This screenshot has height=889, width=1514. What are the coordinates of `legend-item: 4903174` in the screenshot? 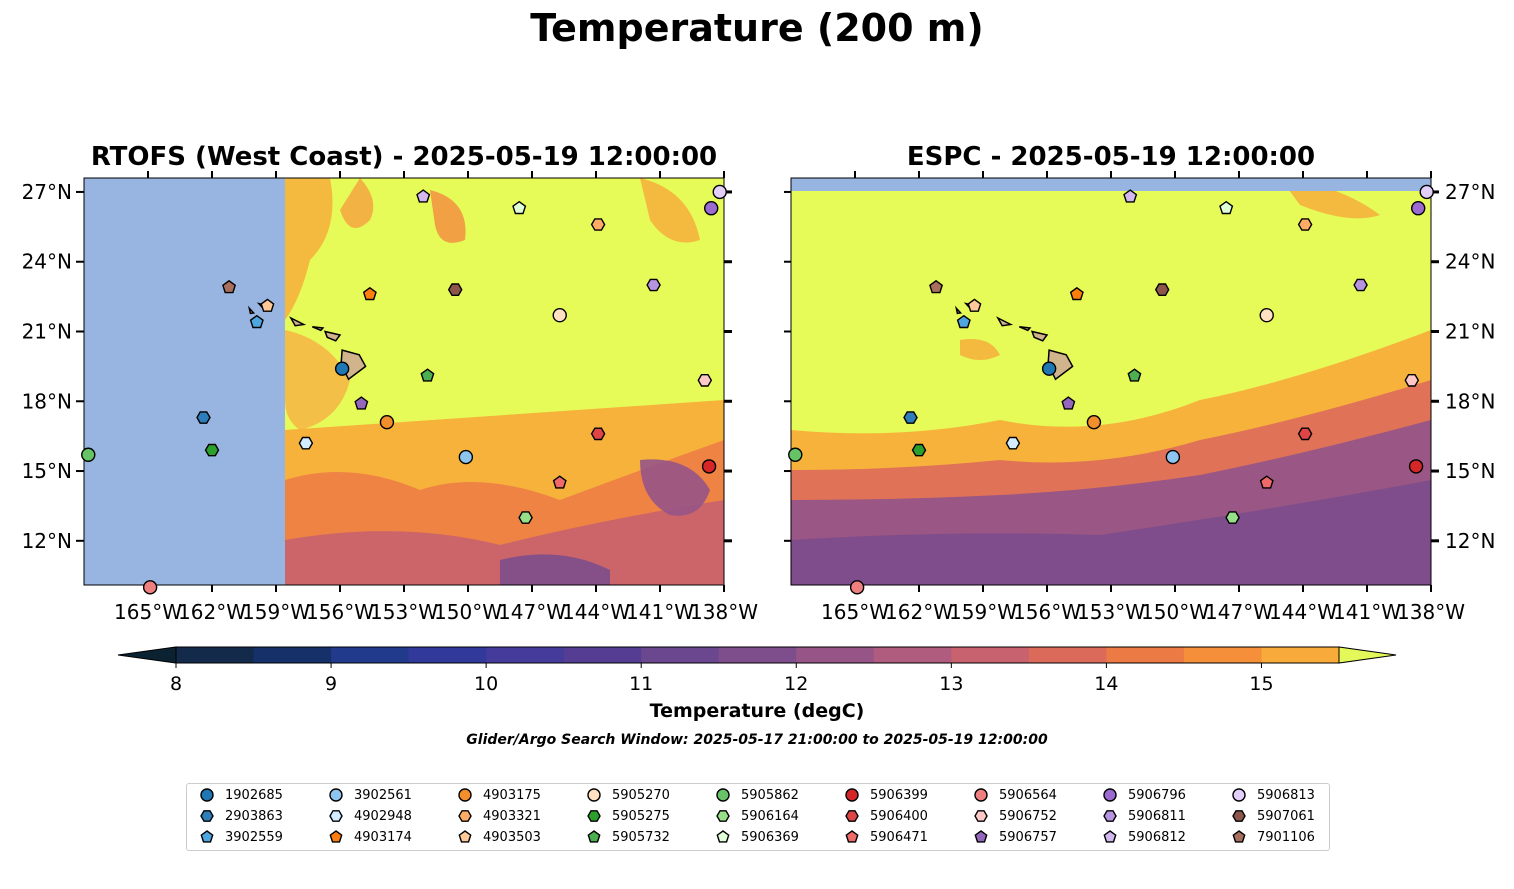 It's located at (370, 837).